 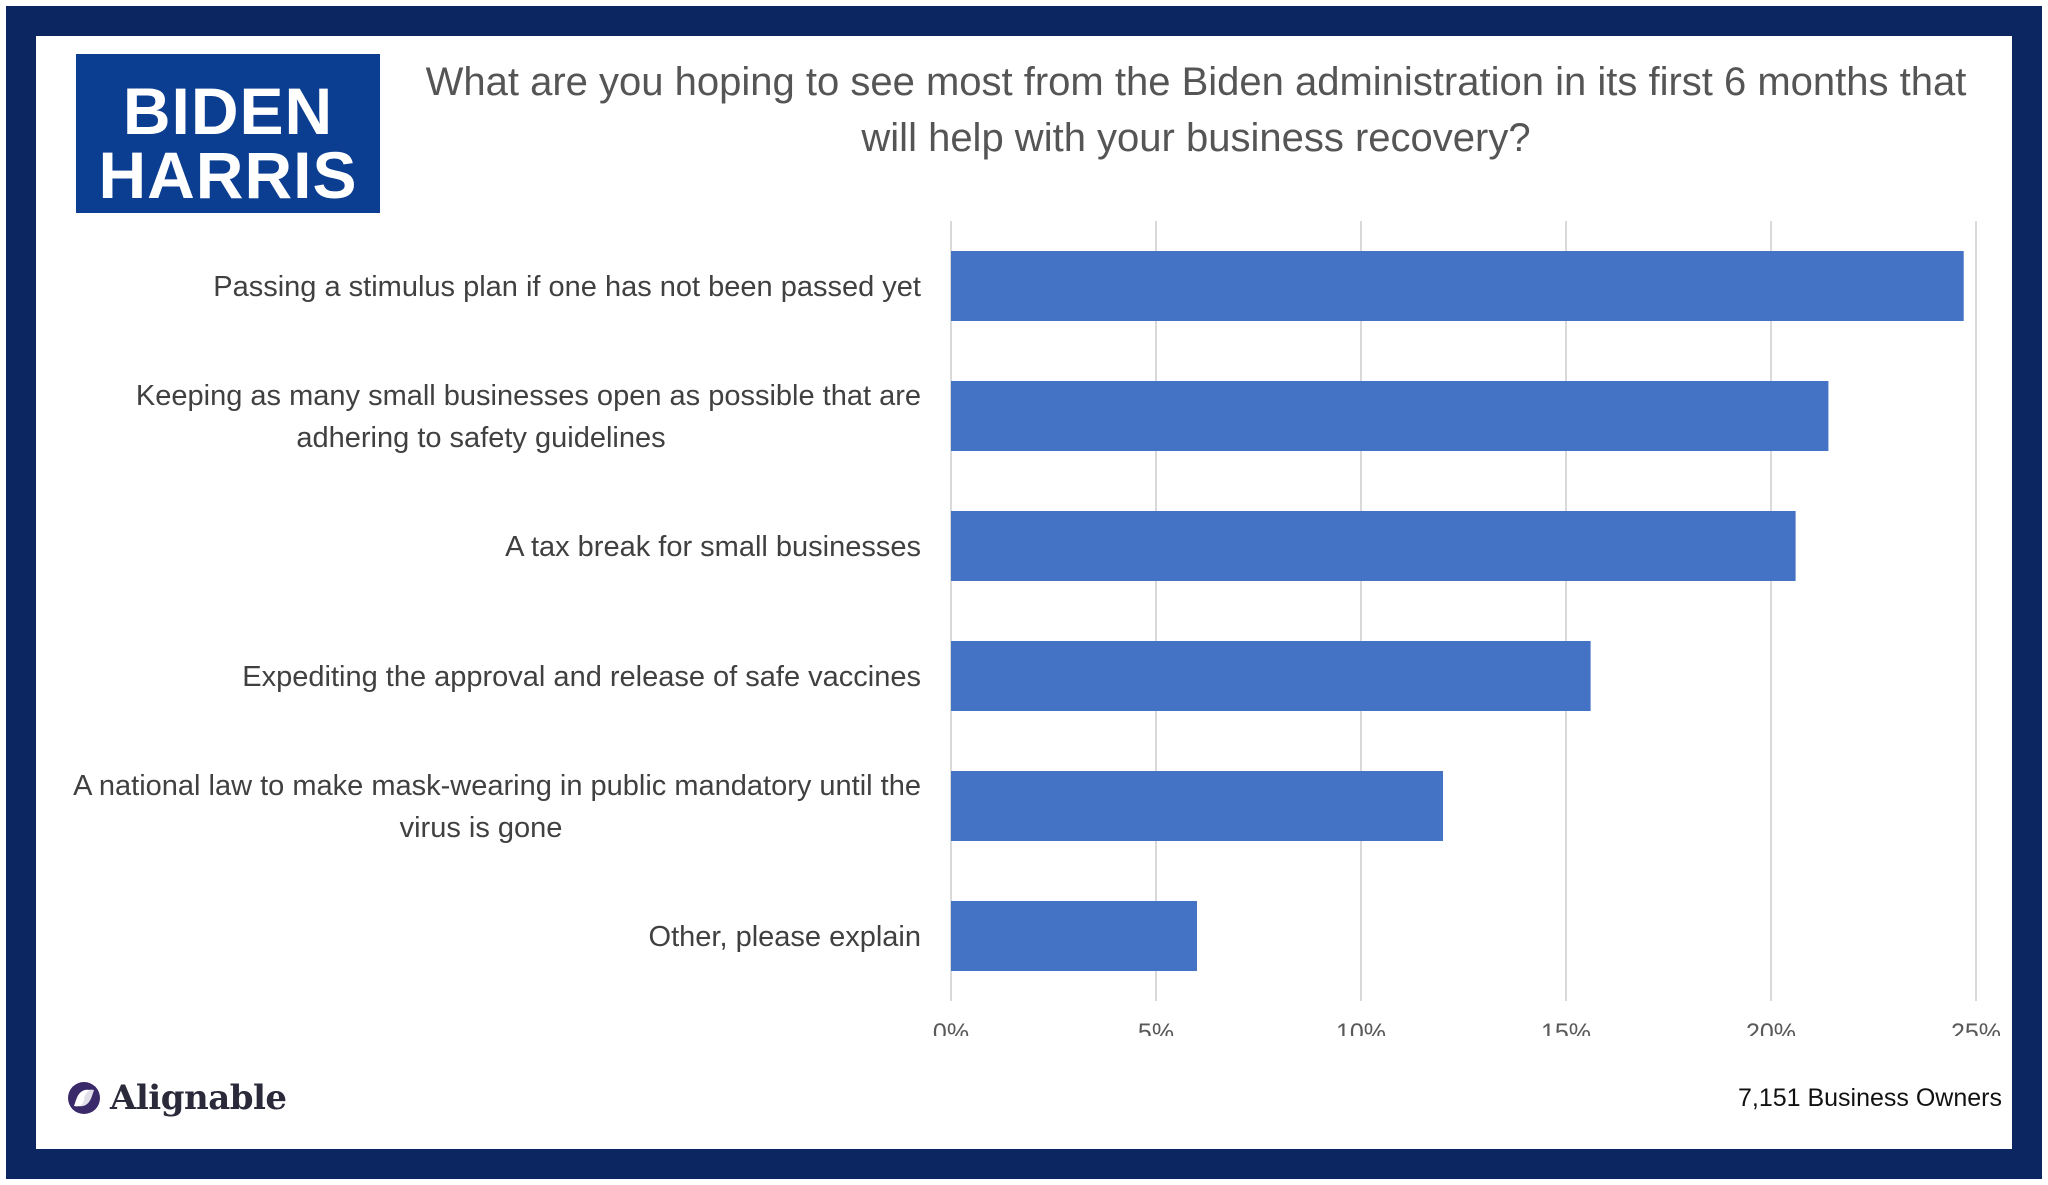 What do you see at coordinates (228, 175) in the screenshot?
I see `logo-line-2: HARRIS` at bounding box center [228, 175].